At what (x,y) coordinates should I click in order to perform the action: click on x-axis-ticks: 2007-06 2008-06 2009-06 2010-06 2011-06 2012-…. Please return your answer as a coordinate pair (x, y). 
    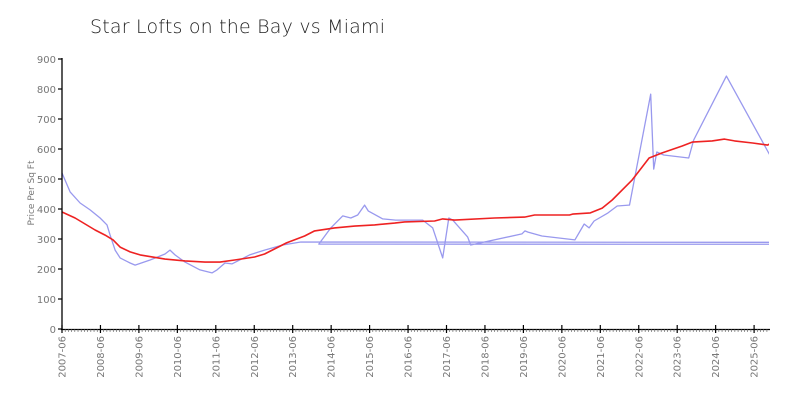
    Looking at the image, I should click on (413, 351).